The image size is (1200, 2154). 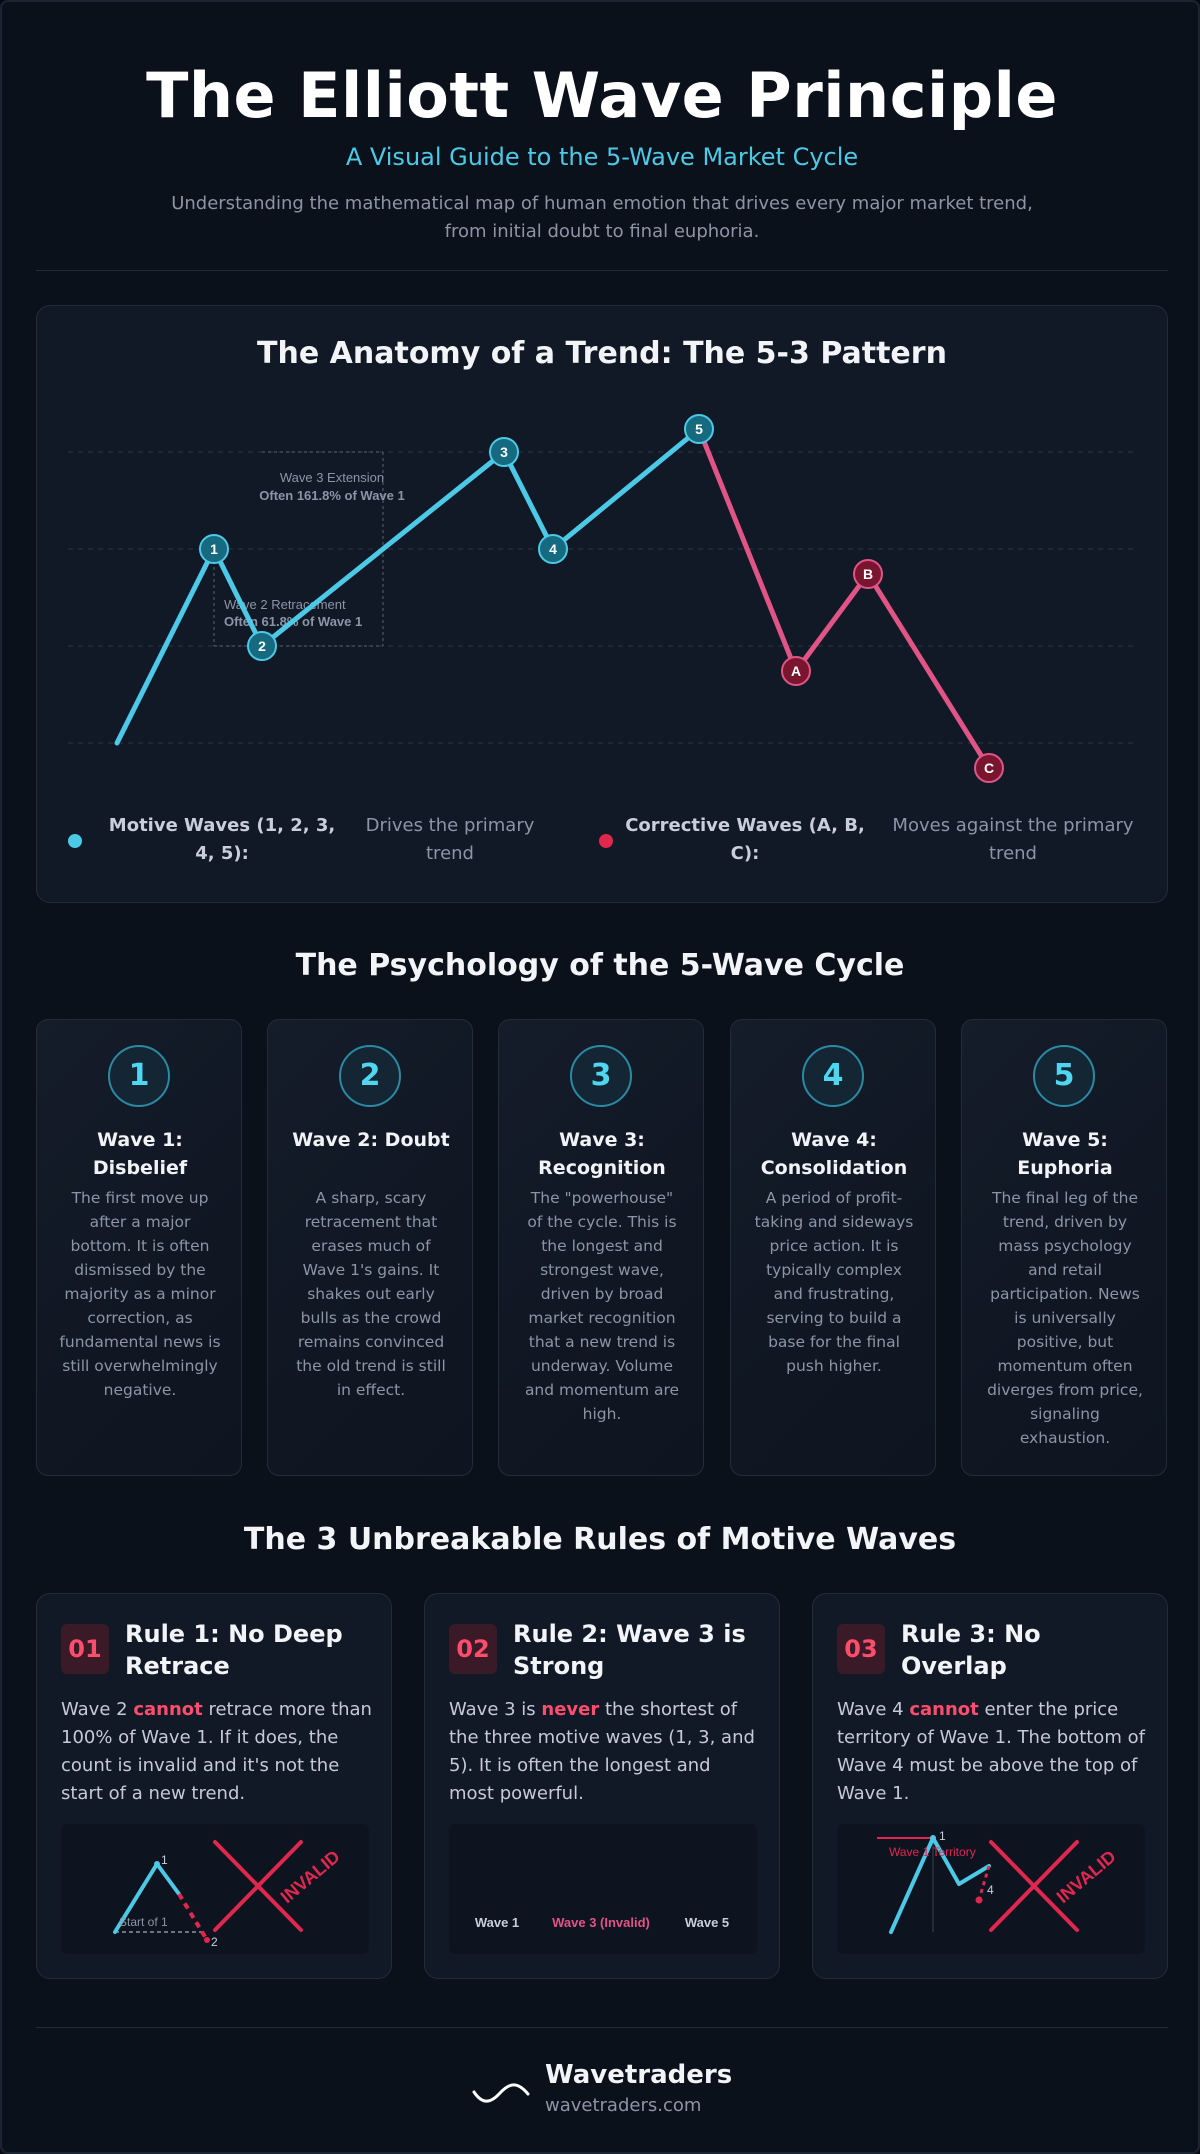 I want to click on wave-a-marker: A, so click(x=796, y=671).